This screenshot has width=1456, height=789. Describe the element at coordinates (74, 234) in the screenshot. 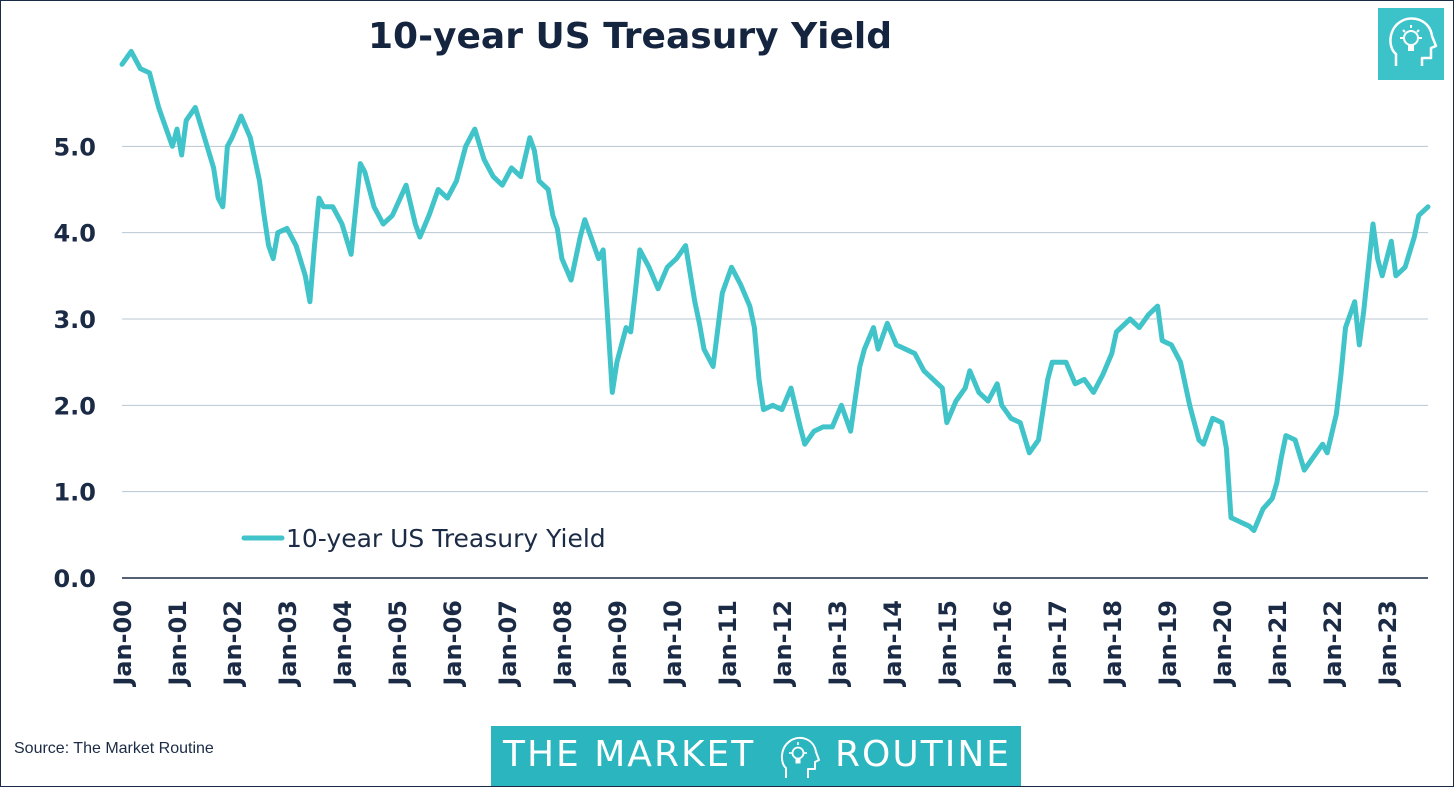

I see `y-tick-label: 4.0` at that location.